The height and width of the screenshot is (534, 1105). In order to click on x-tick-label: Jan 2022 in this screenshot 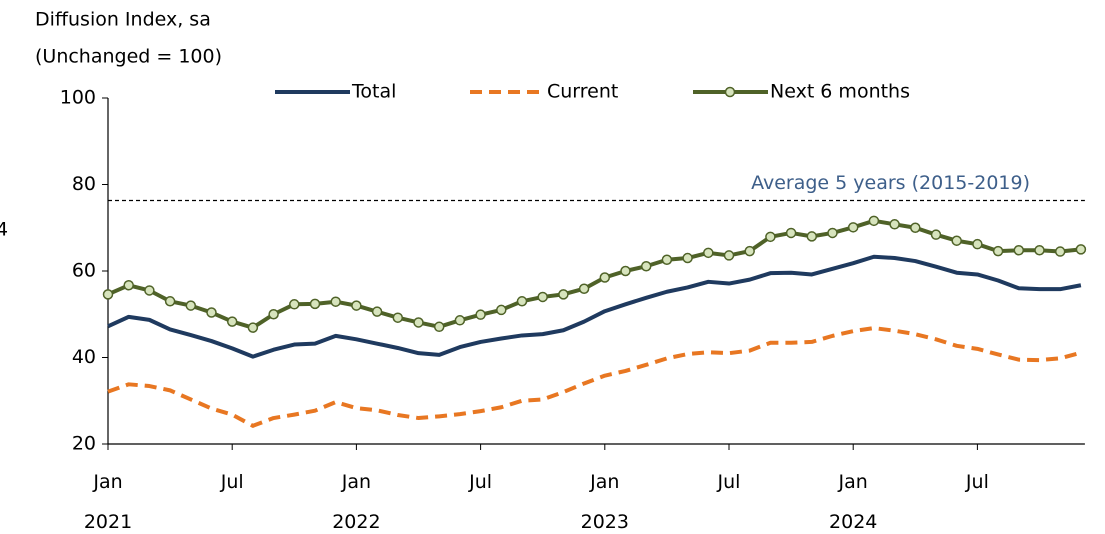, I will do `click(356, 501)`.